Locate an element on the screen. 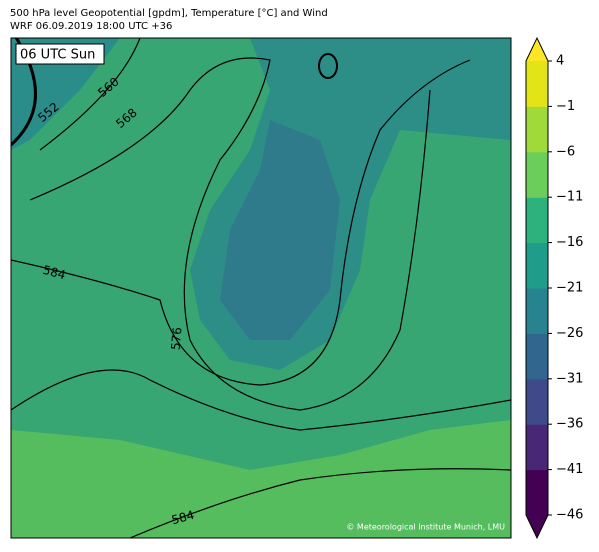  colorbar-tick-label: 4 is located at coordinates (560, 61).